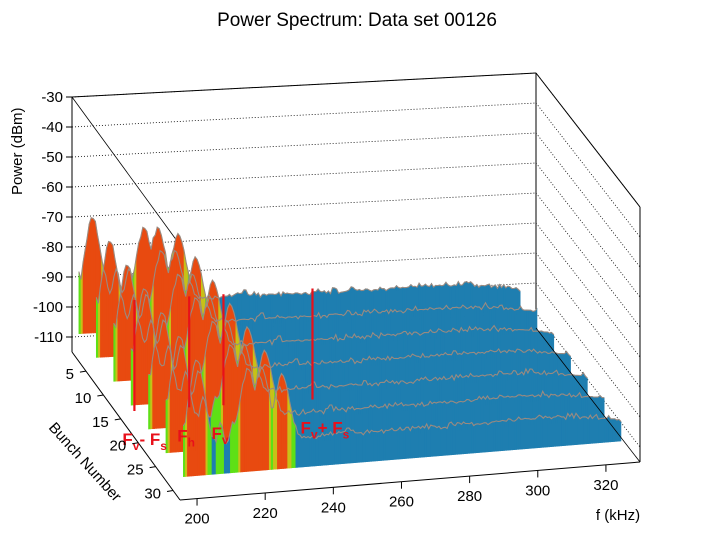 The height and width of the screenshot is (557, 712). I want to click on z-tick-label: -60, so click(52, 187).